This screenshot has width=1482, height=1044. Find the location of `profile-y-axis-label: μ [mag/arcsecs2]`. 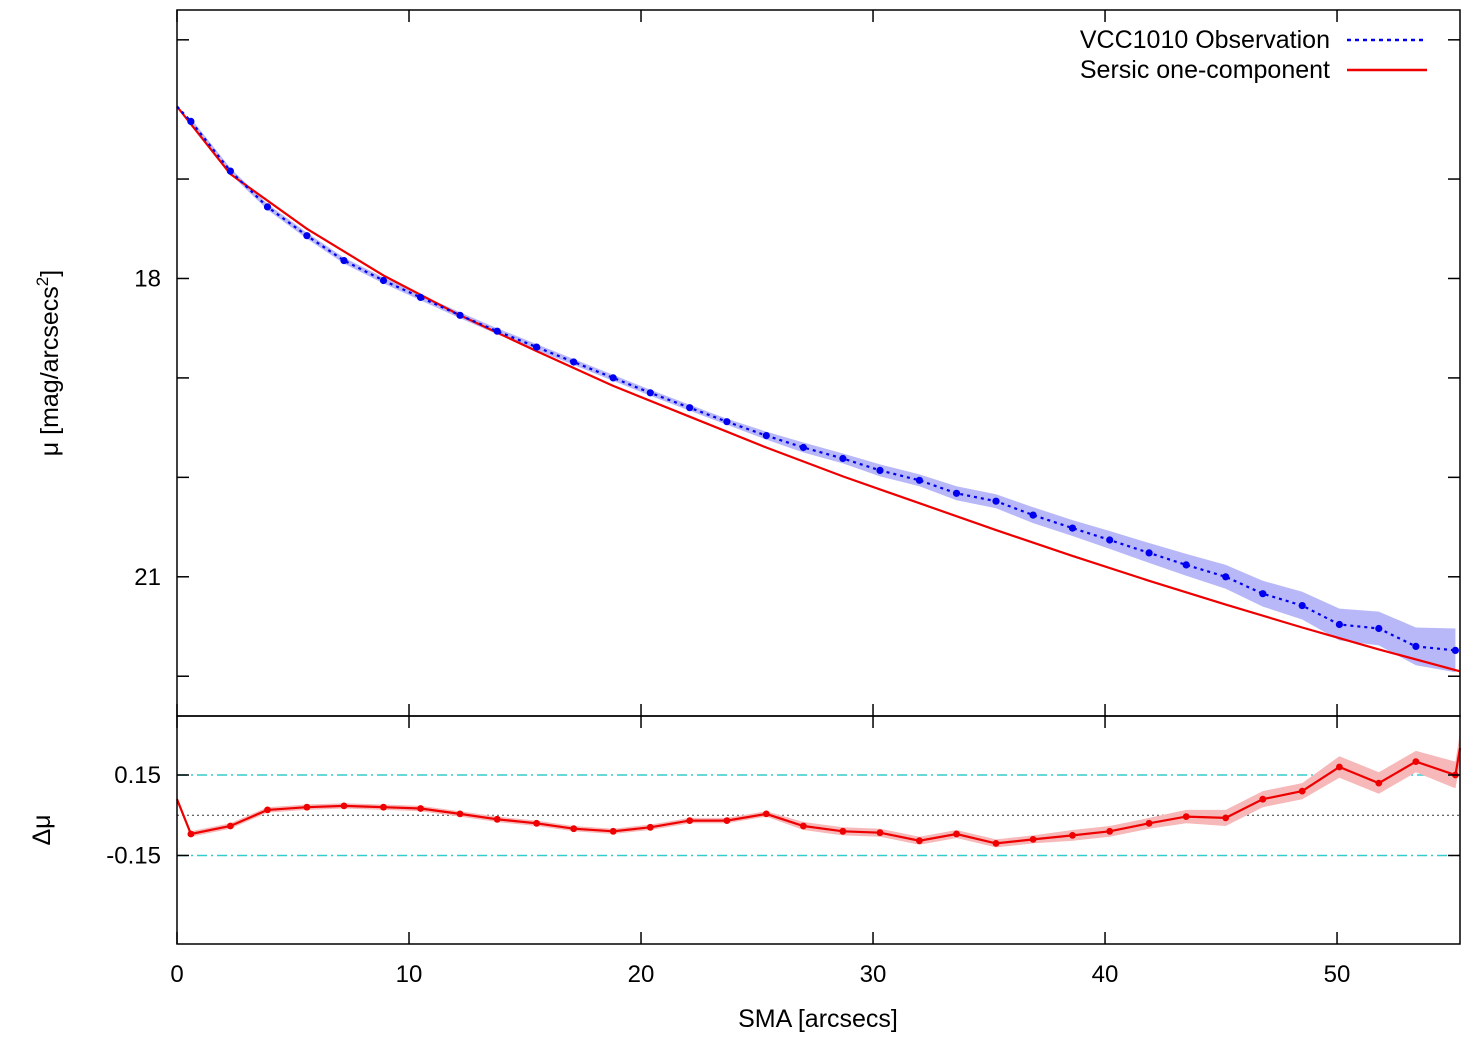

profile-y-axis-label: μ [mag/arcsecs2] is located at coordinates (48, 363).